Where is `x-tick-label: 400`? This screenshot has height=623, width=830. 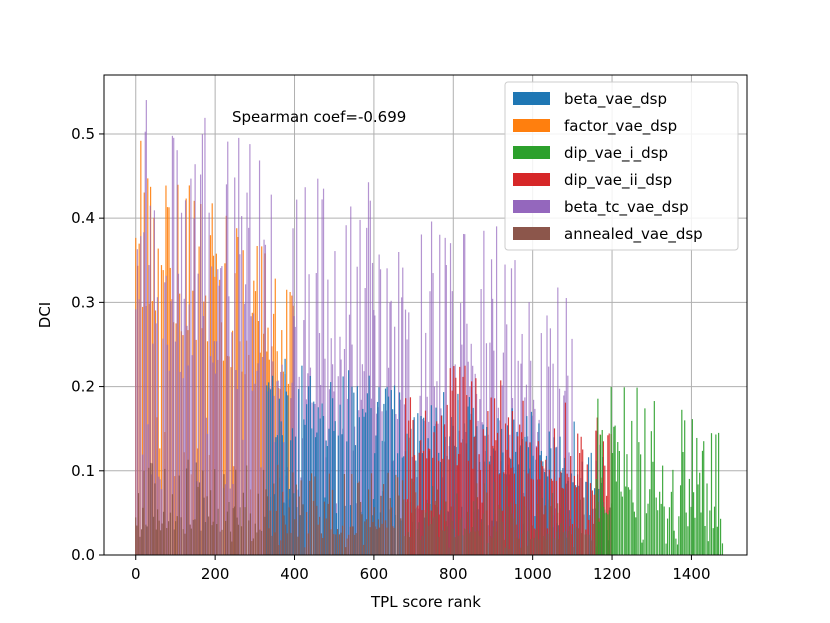 x-tick-label: 400 is located at coordinates (294, 574).